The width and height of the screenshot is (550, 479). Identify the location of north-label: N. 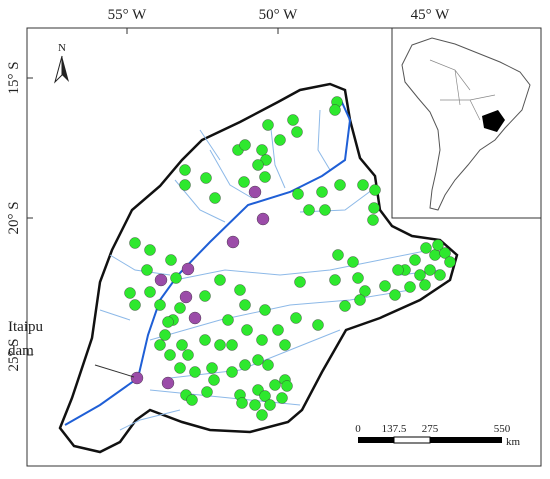
(62, 48).